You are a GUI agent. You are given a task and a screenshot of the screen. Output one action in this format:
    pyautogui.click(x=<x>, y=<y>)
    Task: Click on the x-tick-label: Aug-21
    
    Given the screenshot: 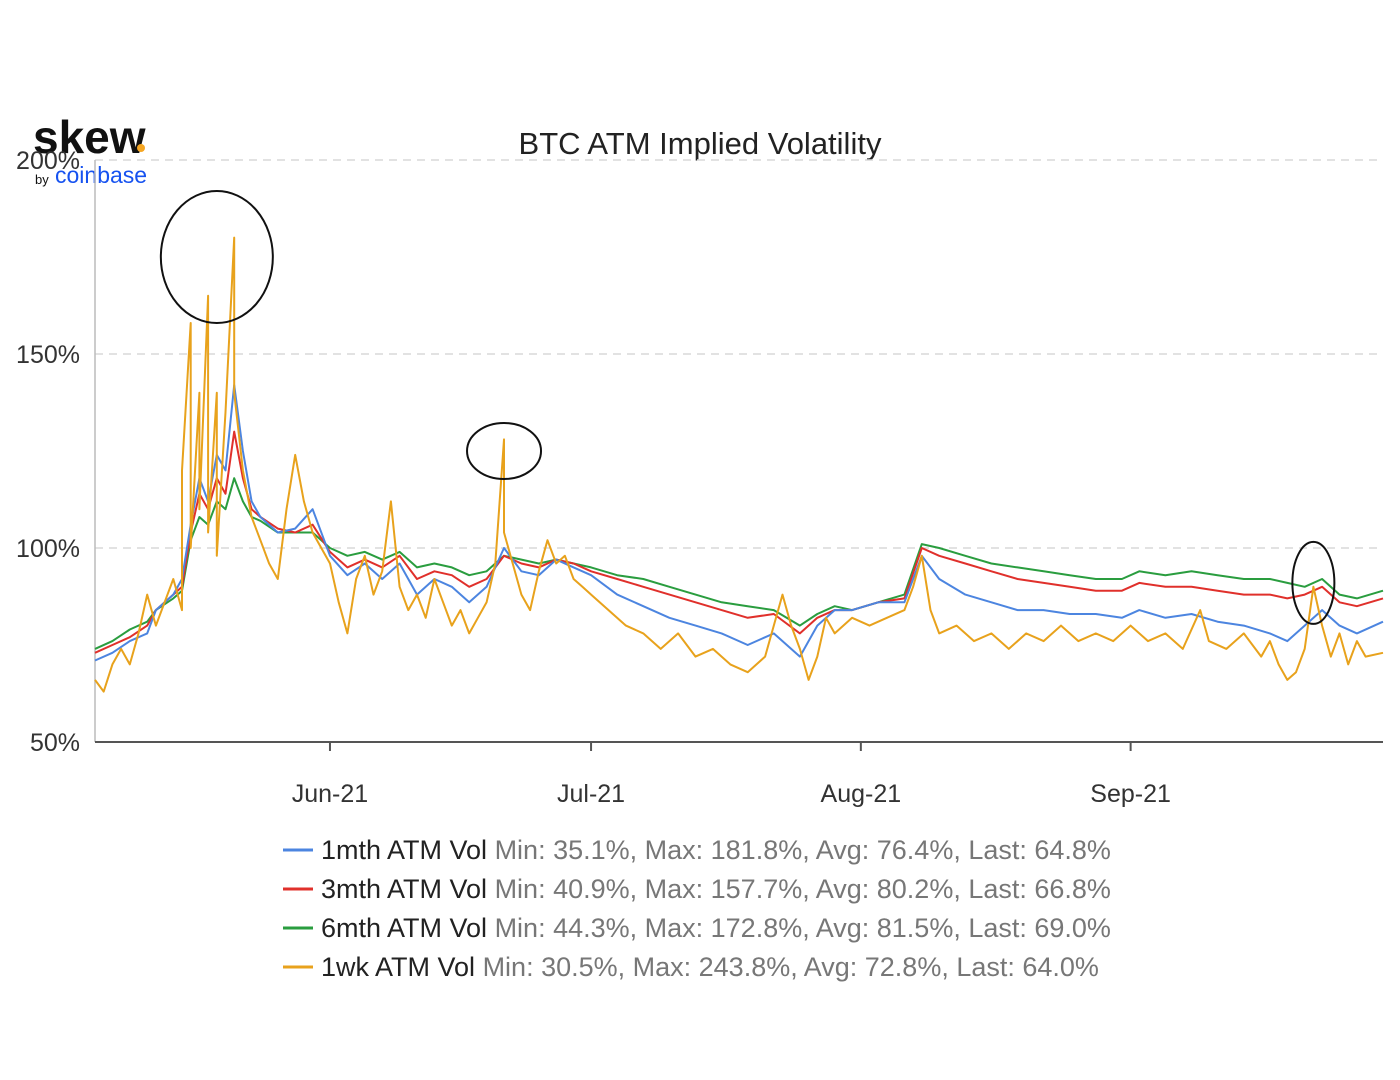 What is the action you would take?
    pyautogui.click(x=861, y=794)
    